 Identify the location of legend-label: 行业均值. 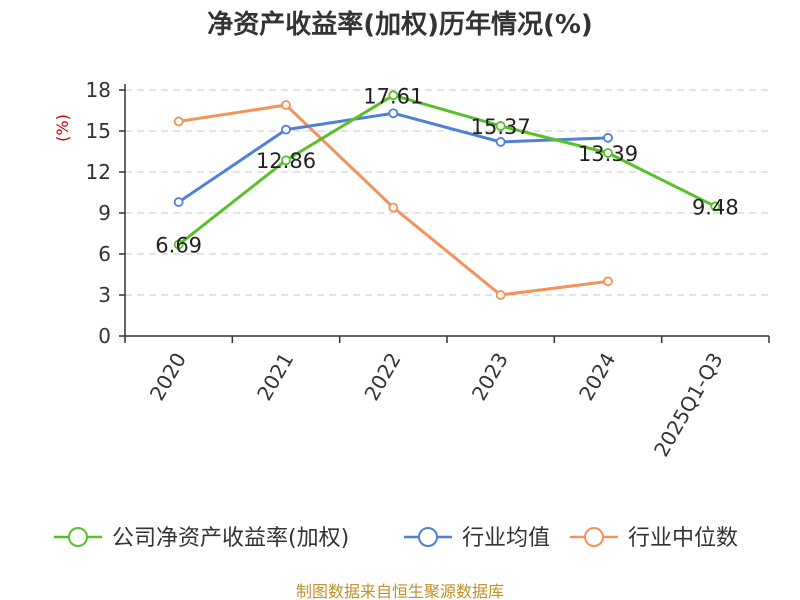
(506, 538).